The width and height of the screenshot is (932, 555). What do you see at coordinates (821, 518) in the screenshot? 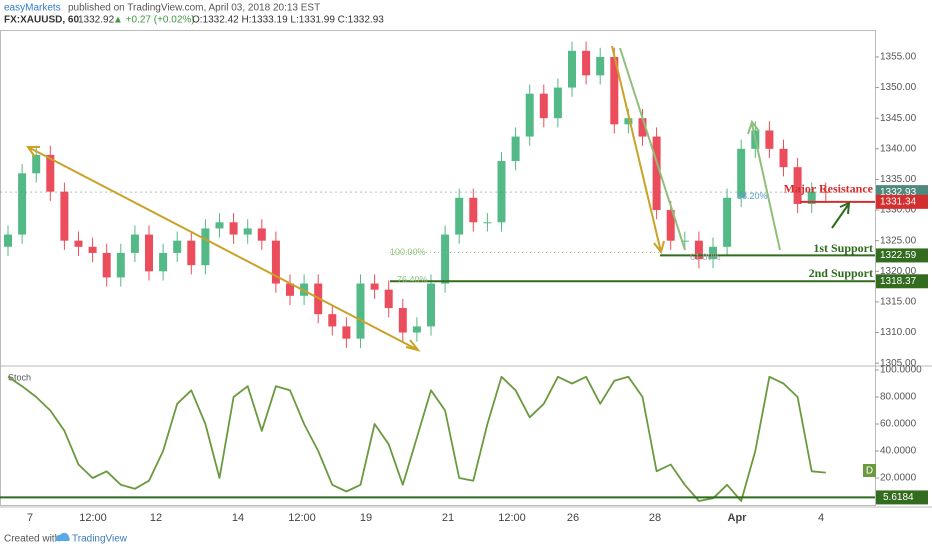
I see `x-tick-label: 4` at bounding box center [821, 518].